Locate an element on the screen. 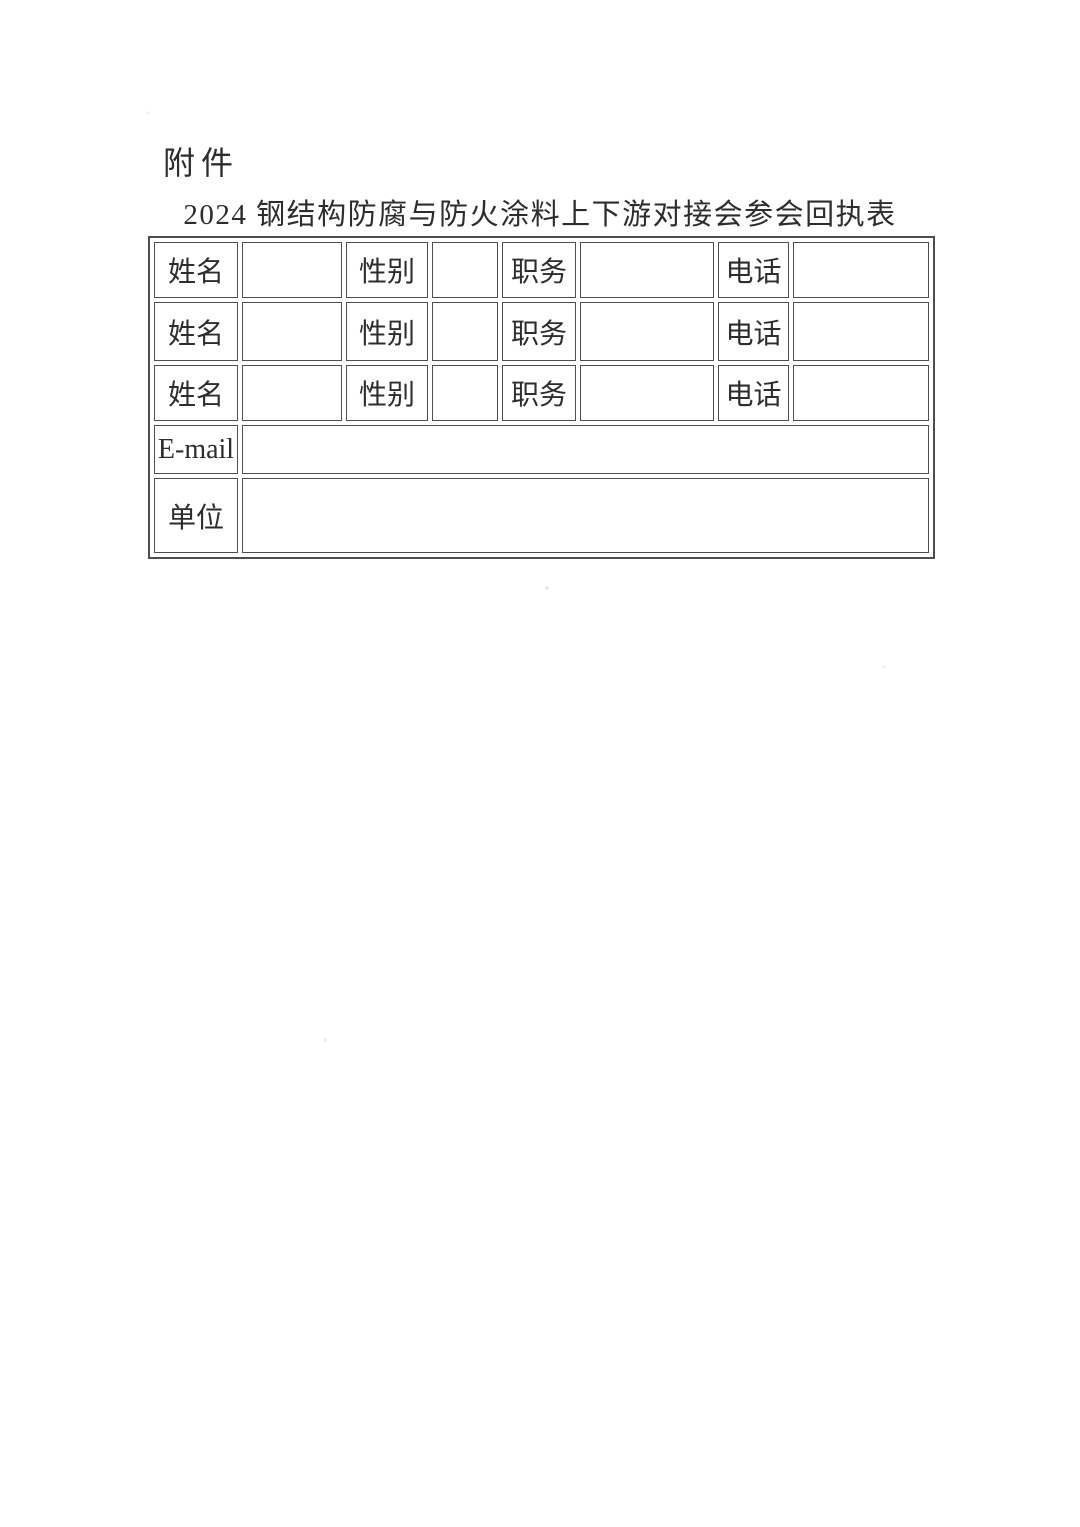  email-label-cell: E-mail is located at coordinates (196, 449).